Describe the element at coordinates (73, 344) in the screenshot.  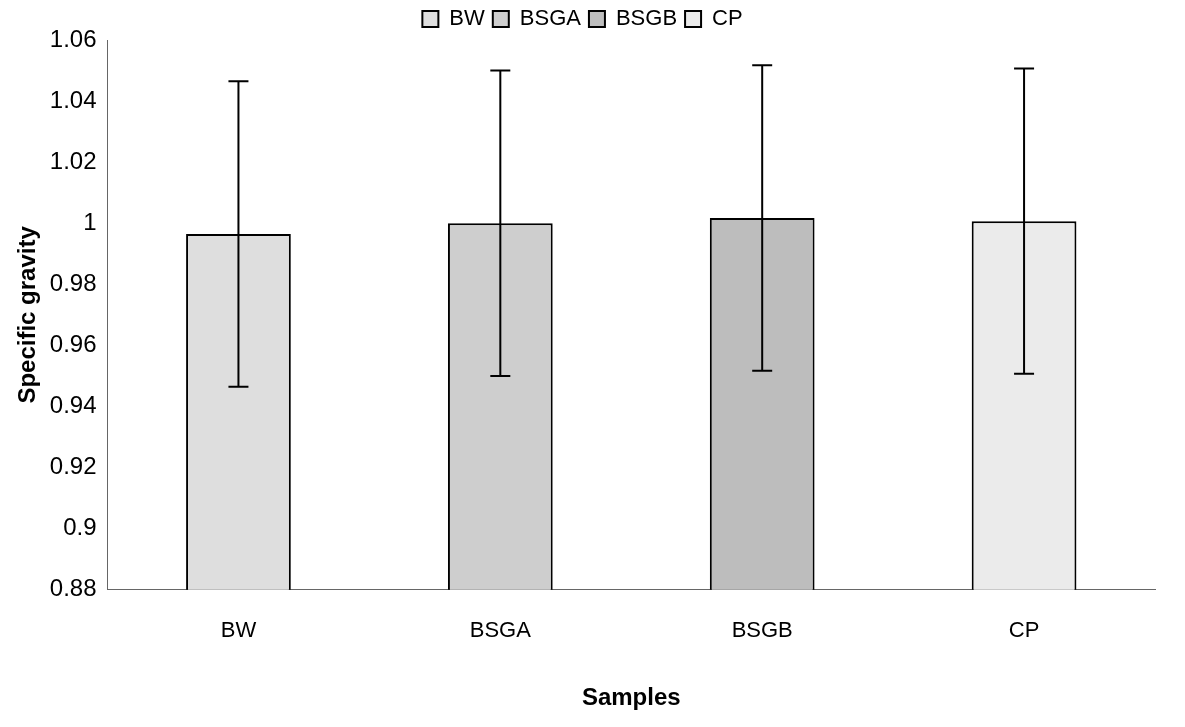
I see `y-tick-label: 0.96` at that location.